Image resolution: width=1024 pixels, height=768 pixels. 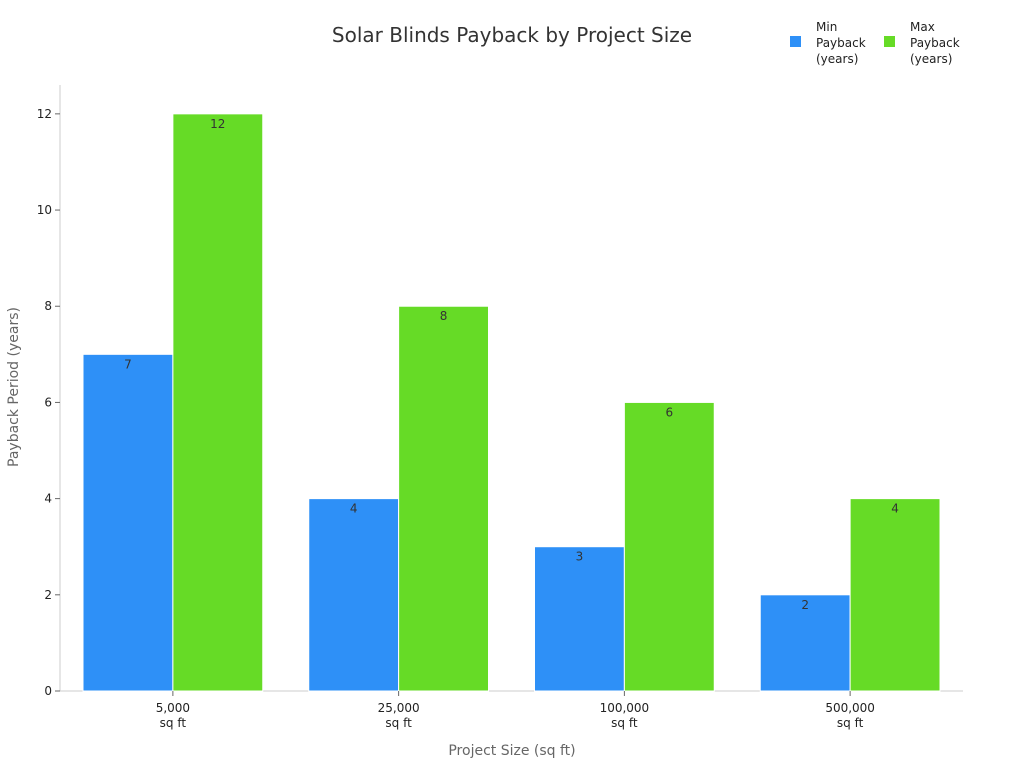 What do you see at coordinates (399, 708) in the screenshot?
I see `x-tick-label: 25,000` at bounding box center [399, 708].